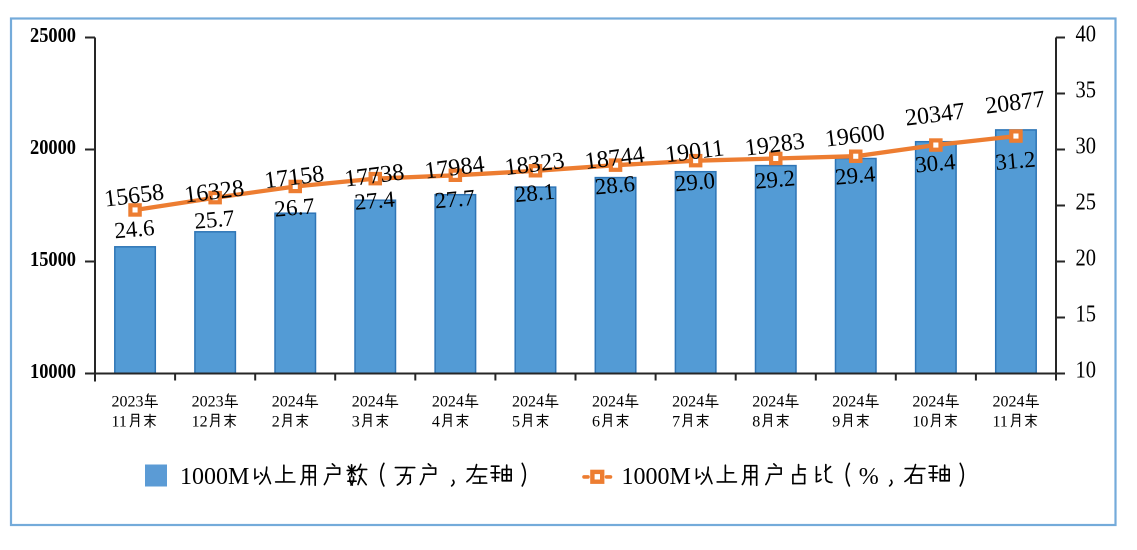 The image size is (1137, 550). What do you see at coordinates (1086, 203) in the screenshot?
I see `svg-text: 25` at bounding box center [1086, 203].